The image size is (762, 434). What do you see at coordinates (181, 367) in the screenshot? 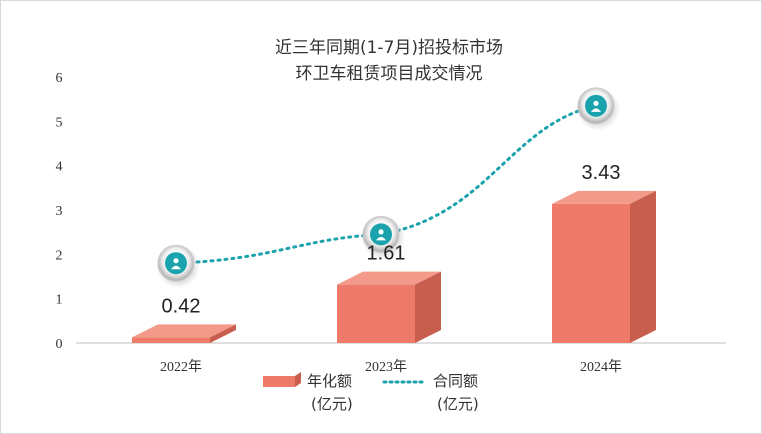
I see `x-tick-label: 2022年` at bounding box center [181, 367].